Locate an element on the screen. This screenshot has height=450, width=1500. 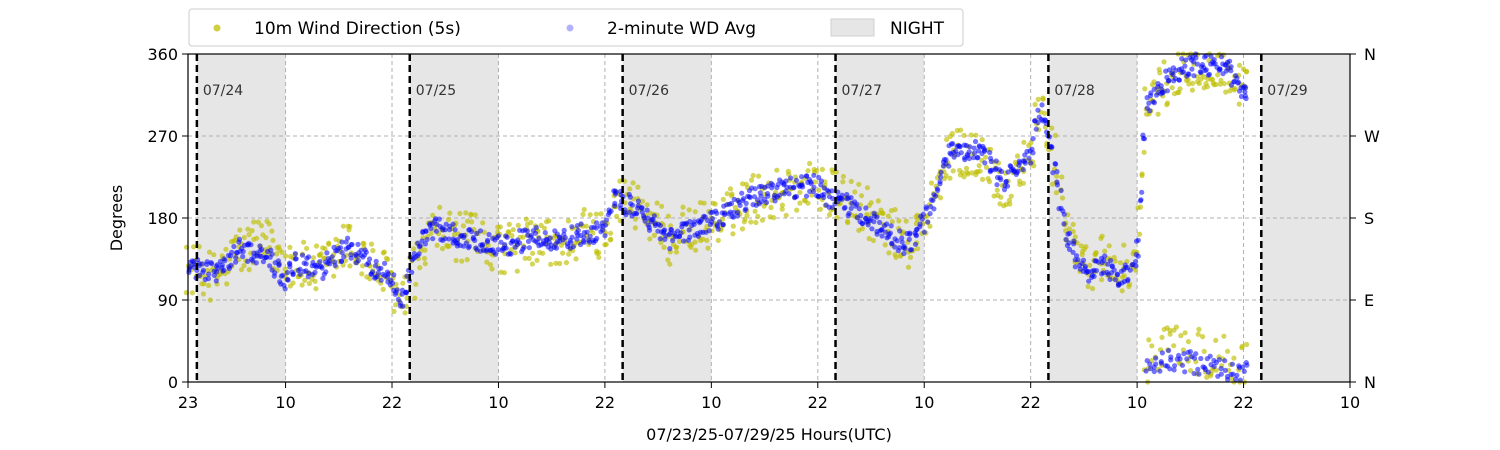
x-tick-label: 22 is located at coordinates (818, 402).